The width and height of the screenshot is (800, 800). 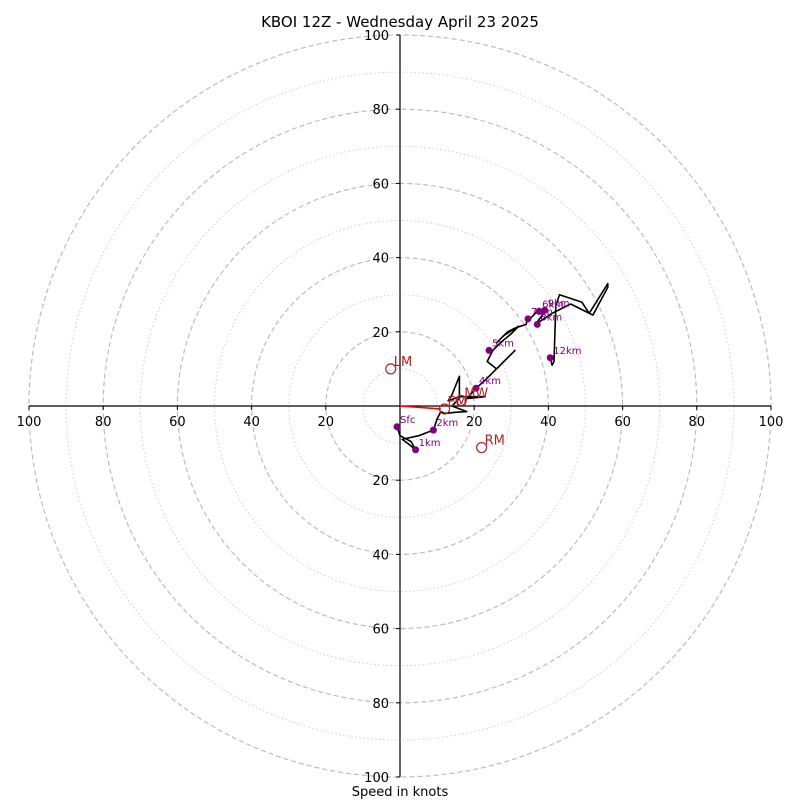 I want to click on height-marker-12km, so click(x=550, y=358).